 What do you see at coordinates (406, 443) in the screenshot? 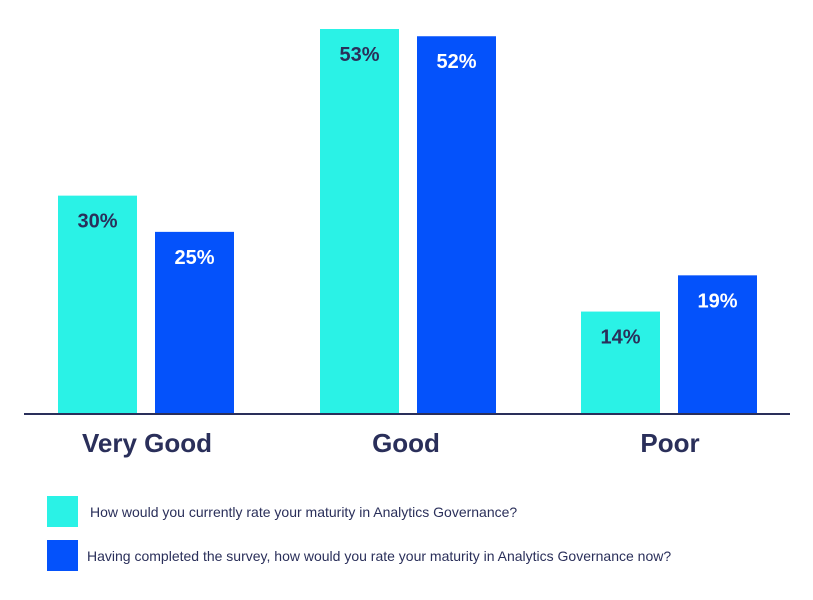
I see `category-label-good: Good` at bounding box center [406, 443].